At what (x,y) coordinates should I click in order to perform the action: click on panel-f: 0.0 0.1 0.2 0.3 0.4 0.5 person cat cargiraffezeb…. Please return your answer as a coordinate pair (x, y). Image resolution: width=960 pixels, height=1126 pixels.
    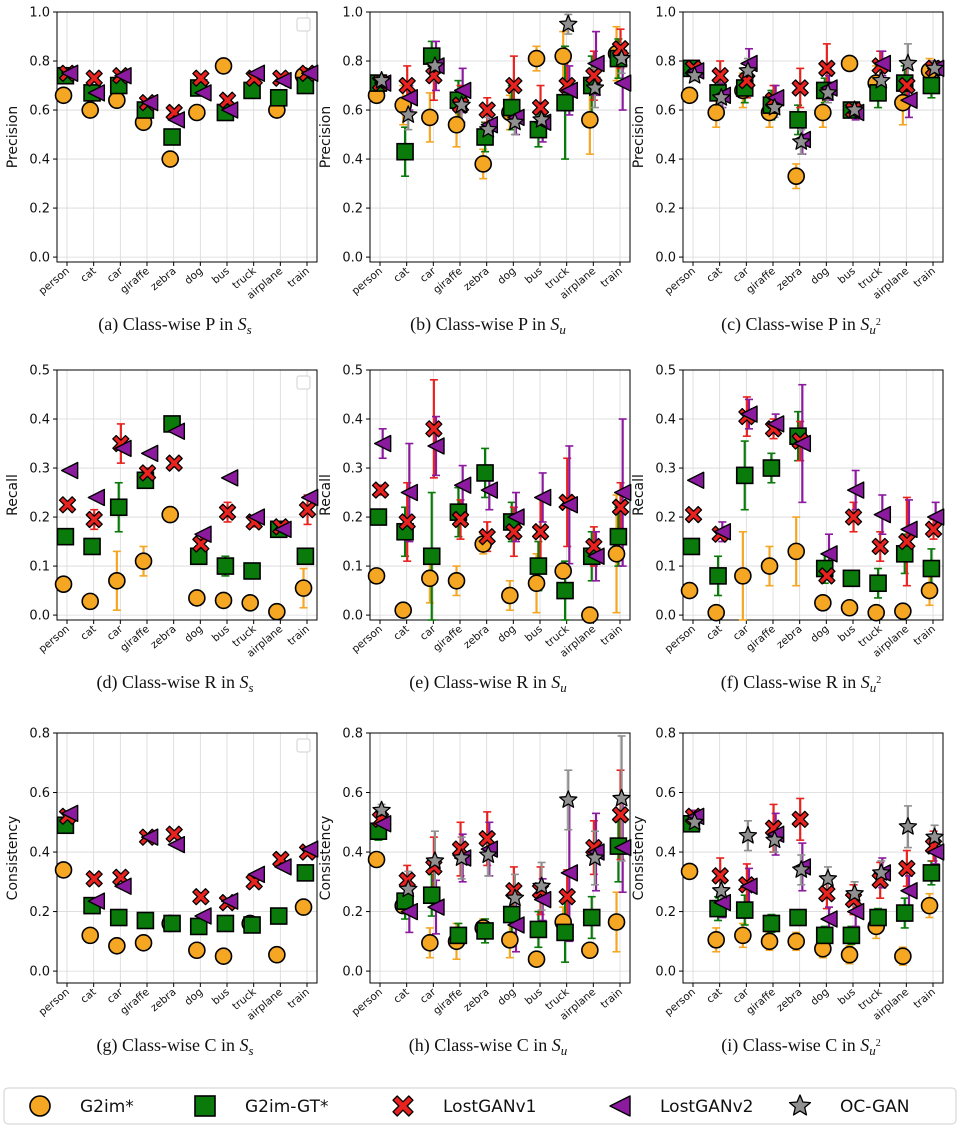
    Looking at the image, I should click on (788, 529).